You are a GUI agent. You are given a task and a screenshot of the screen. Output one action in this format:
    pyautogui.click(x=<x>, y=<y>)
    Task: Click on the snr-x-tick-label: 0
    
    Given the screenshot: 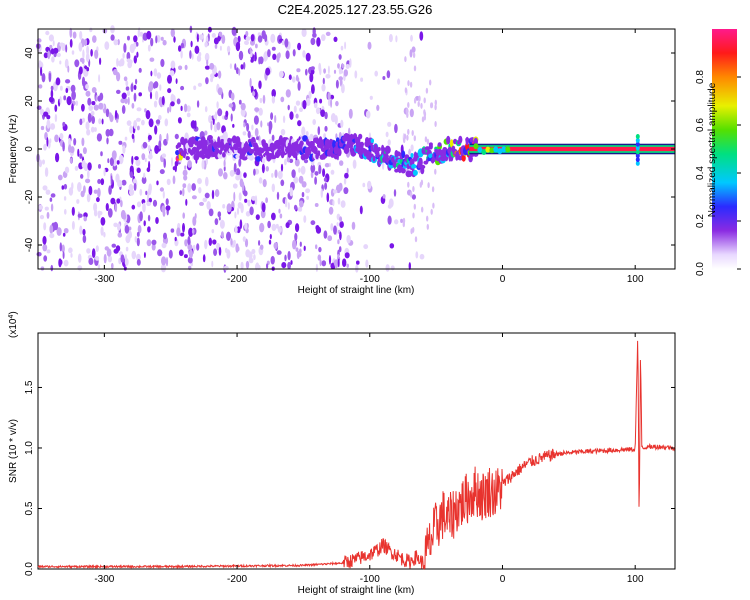 What is the action you would take?
    pyautogui.click(x=503, y=579)
    